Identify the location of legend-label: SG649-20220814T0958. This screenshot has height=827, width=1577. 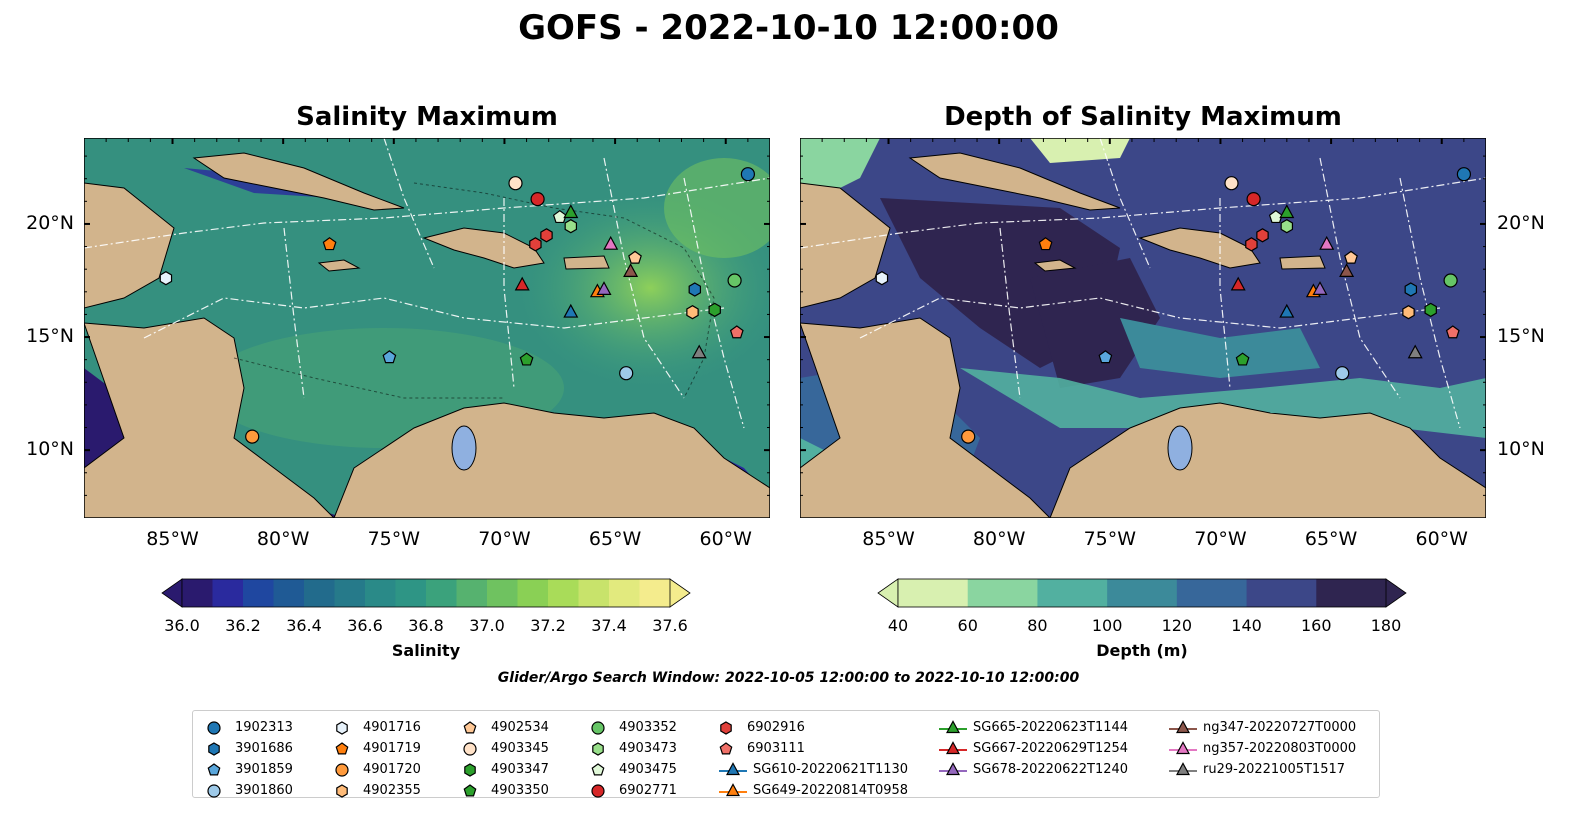
(831, 790).